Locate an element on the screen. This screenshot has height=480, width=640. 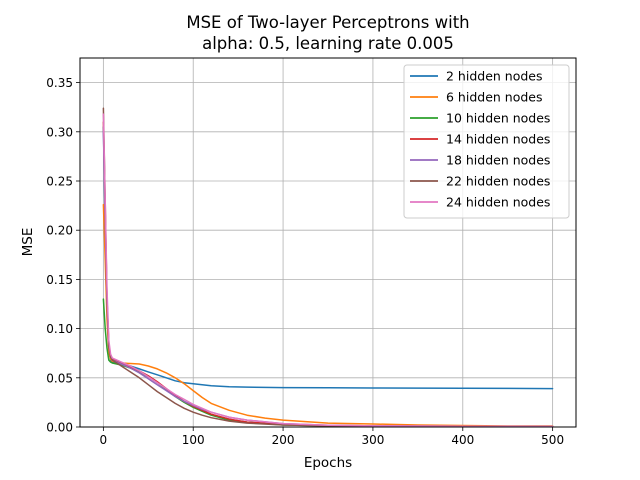
chart-title: MSE of Two-layer Perceptrons with is located at coordinates (327, 22).